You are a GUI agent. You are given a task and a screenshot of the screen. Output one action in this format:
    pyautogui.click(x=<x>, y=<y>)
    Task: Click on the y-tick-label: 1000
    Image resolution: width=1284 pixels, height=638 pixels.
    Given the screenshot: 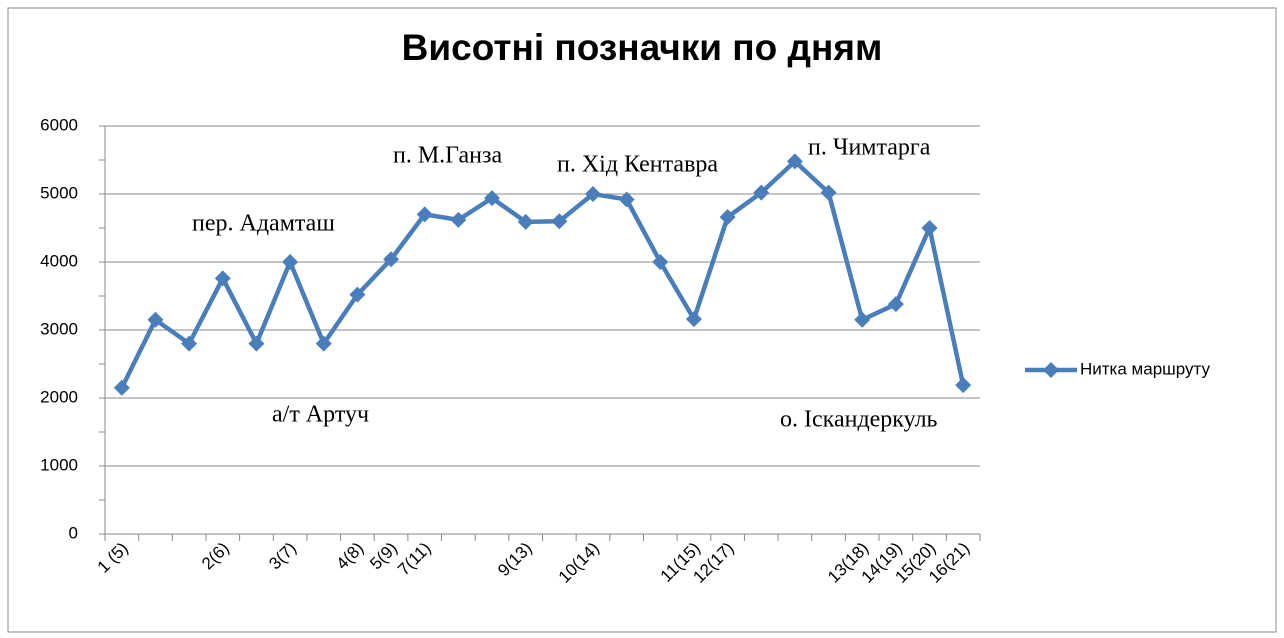 What is the action you would take?
    pyautogui.click(x=59, y=464)
    